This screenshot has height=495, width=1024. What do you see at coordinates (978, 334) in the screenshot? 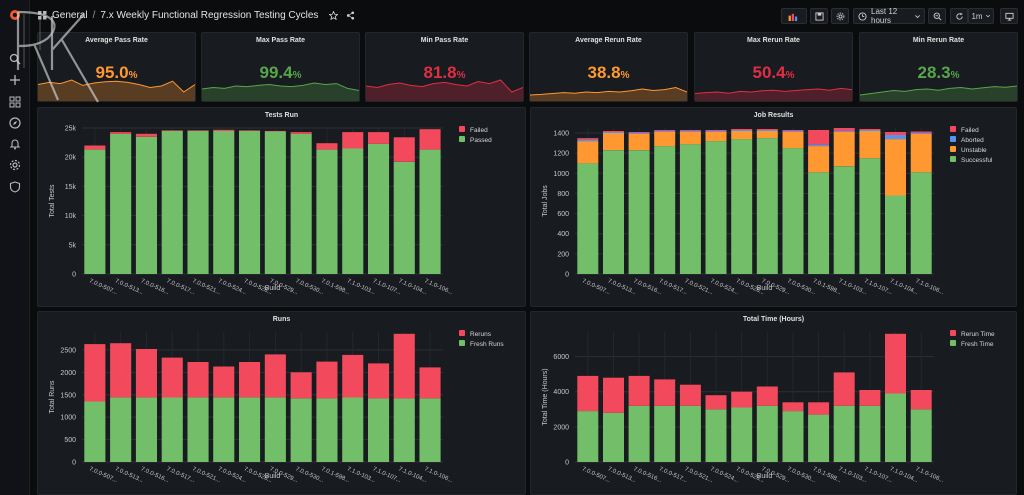
I see `legend-item: Rerun Time` at bounding box center [978, 334].